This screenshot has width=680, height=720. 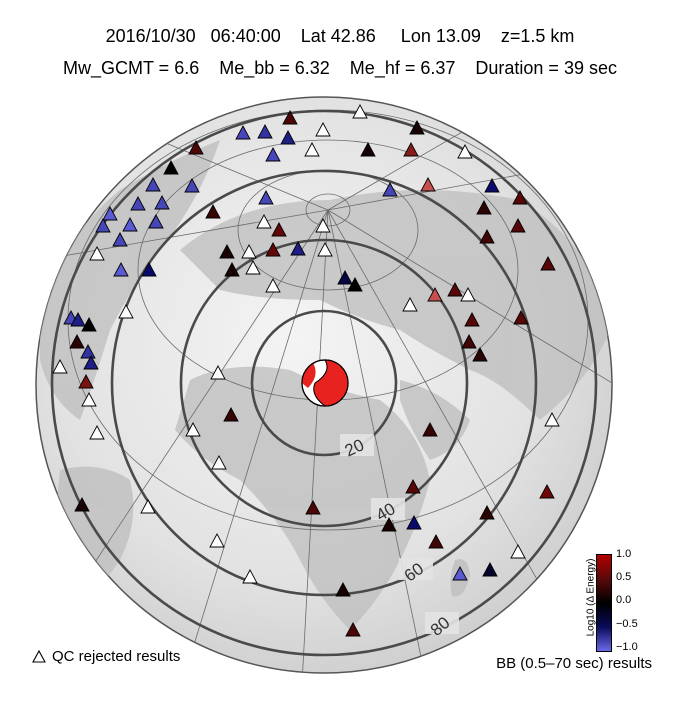 I want to click on colorbar-title: Log10 (Δ Energy), so click(x=591, y=597).